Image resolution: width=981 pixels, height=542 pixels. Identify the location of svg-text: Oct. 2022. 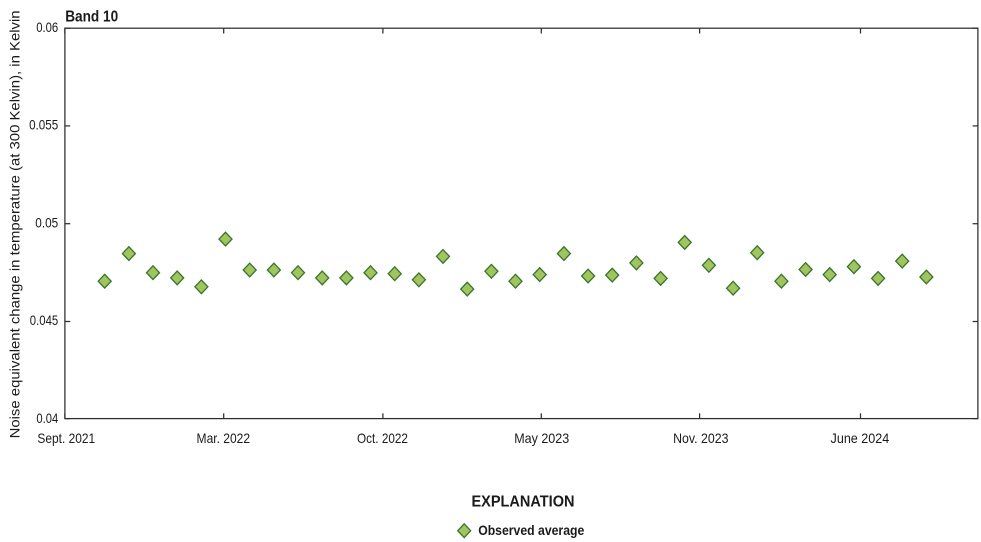
(382, 438).